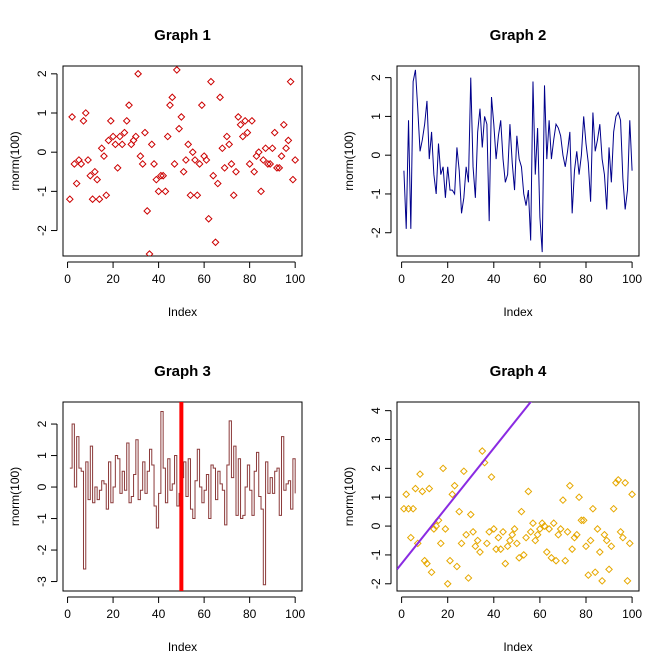 The width and height of the screenshot is (672, 672). What do you see at coordinates (376, 439) in the screenshot?
I see `y-tick-label: 3` at bounding box center [376, 439].